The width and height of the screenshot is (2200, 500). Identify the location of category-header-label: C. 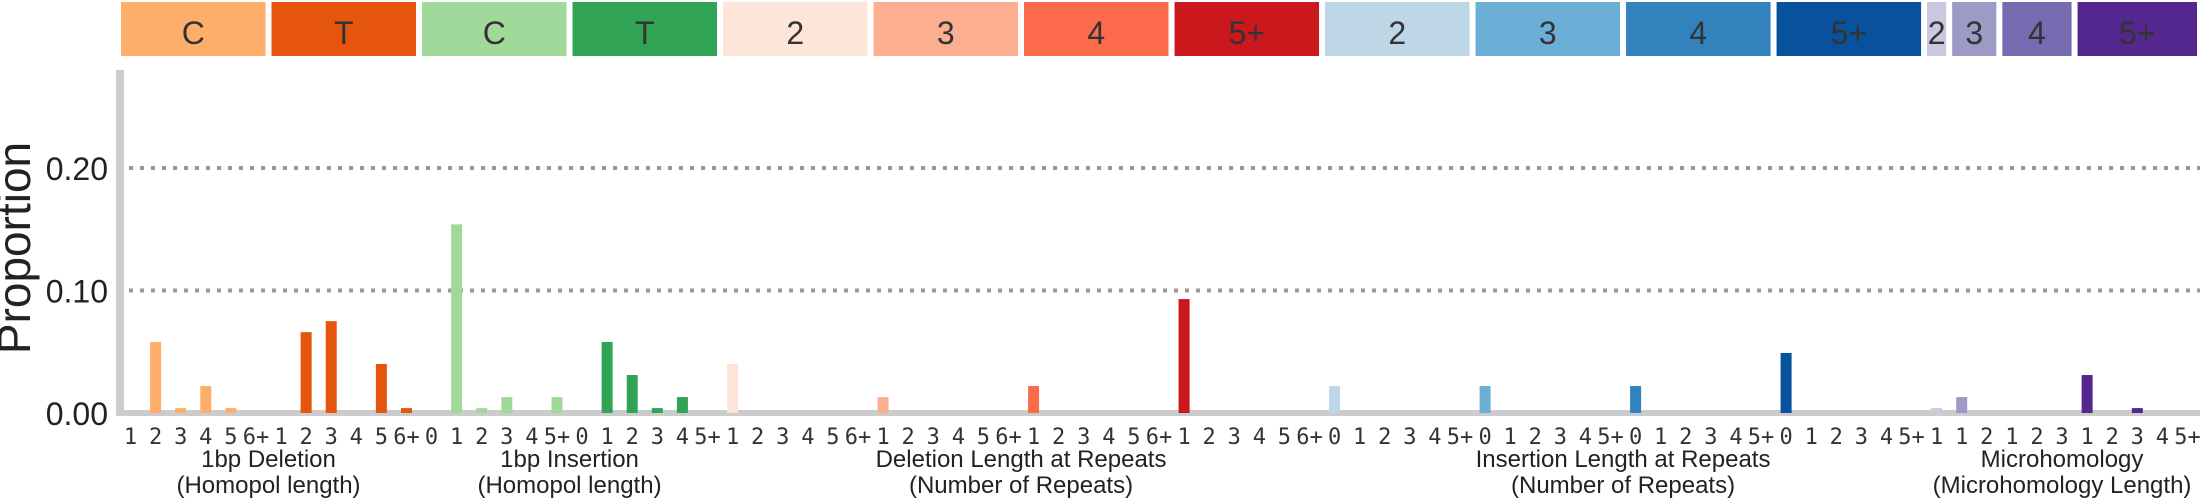
(494, 33).